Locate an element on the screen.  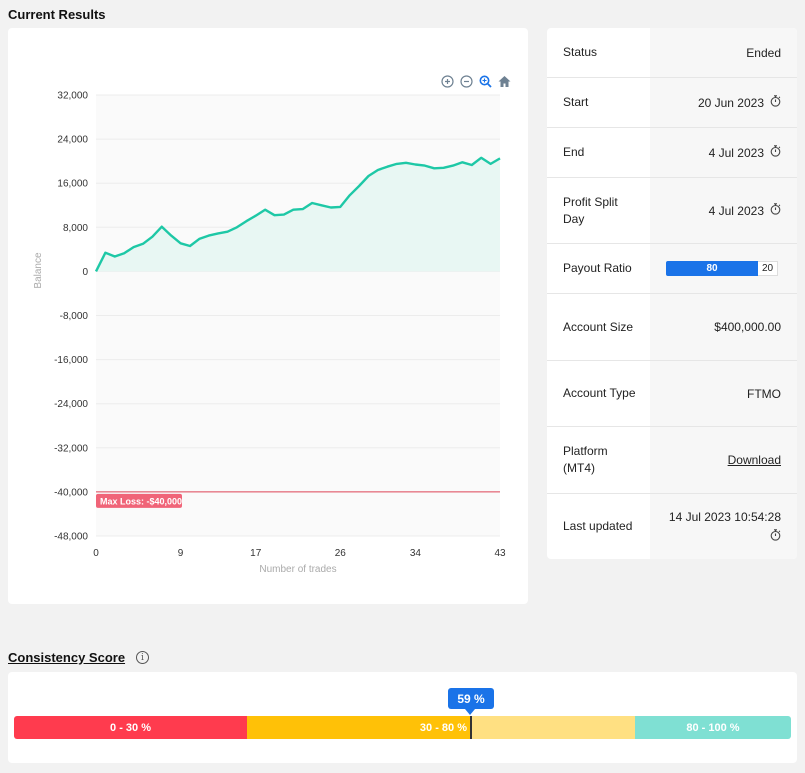
last-updated-label: Last updated is located at coordinates (598, 526).